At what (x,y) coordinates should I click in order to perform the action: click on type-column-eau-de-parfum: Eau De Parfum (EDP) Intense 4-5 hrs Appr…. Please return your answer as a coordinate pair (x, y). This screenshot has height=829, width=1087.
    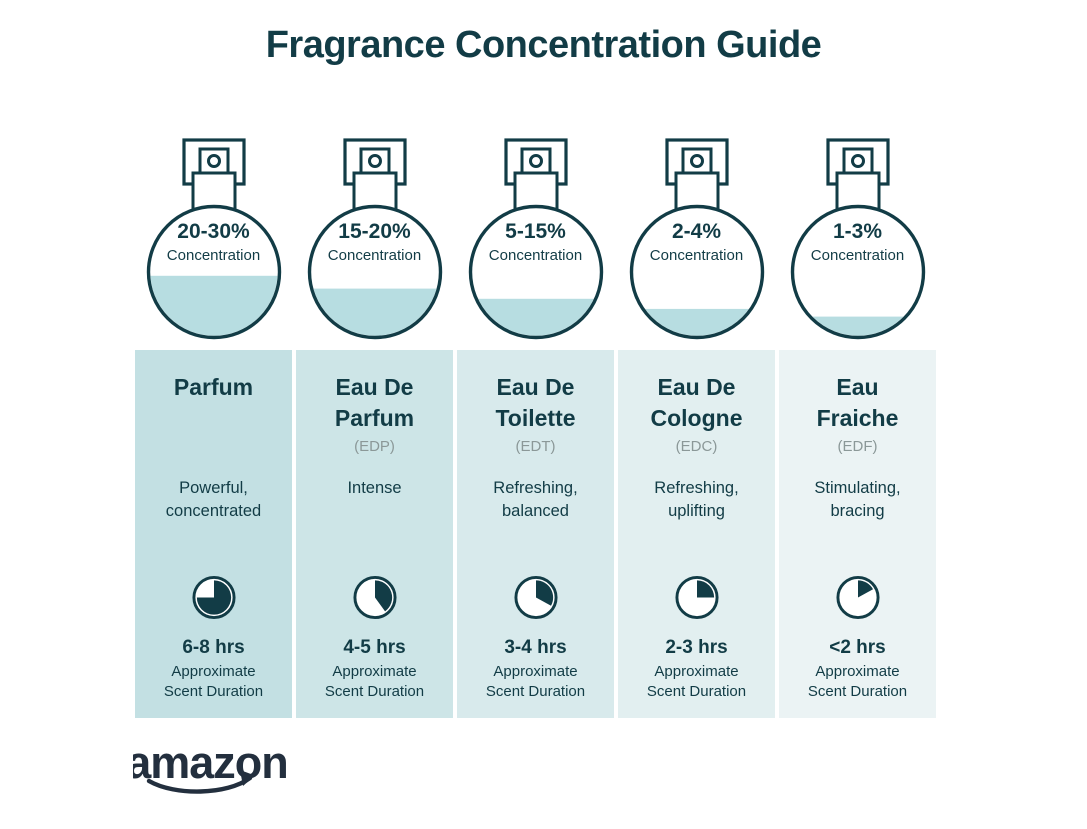
    Looking at the image, I should click on (374, 534).